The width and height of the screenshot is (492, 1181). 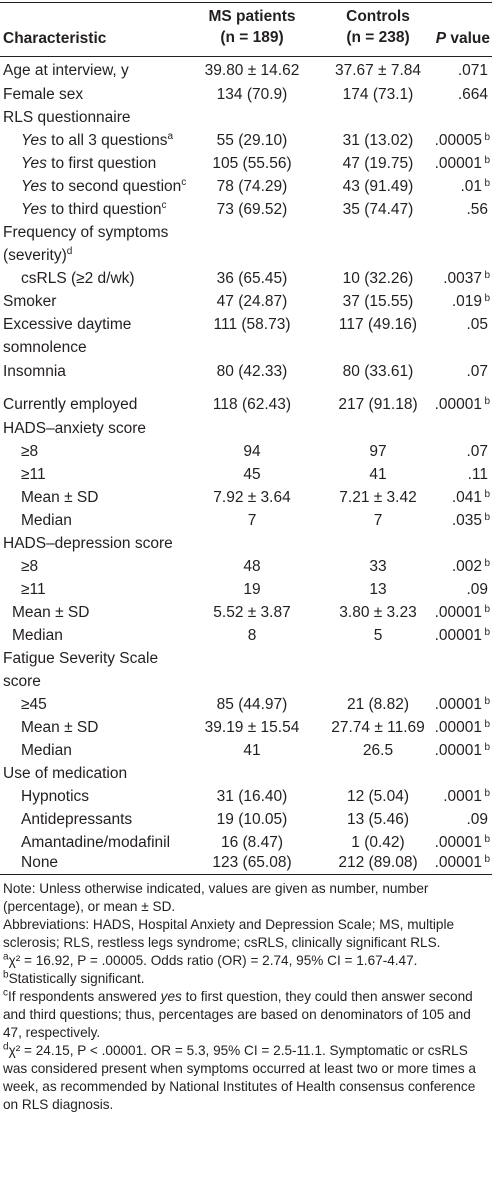 What do you see at coordinates (246, 2) in the screenshot?
I see `top-rule` at bounding box center [246, 2].